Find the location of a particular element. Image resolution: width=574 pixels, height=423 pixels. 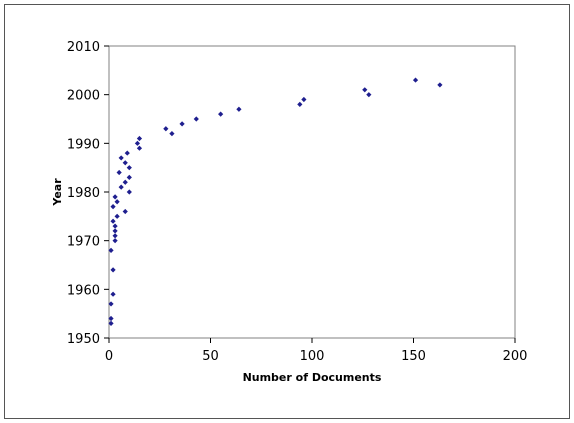

y-axis-title: Year is located at coordinates (57, 192).